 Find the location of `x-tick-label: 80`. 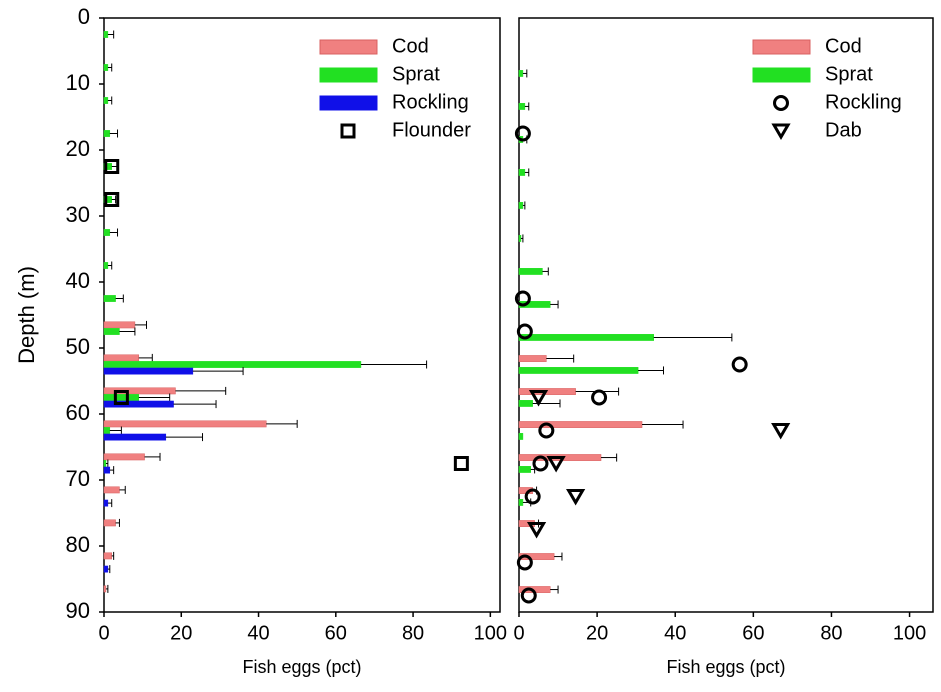

x-tick-label: 80 is located at coordinates (831, 633).